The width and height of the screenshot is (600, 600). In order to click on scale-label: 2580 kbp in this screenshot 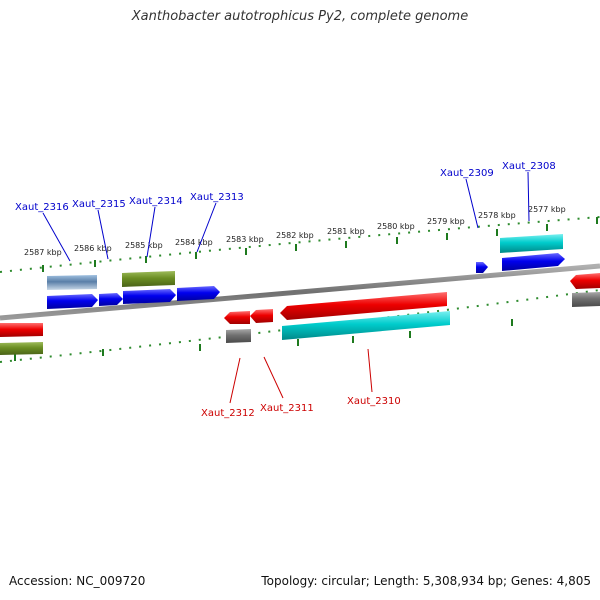, I will do `click(396, 226)`.